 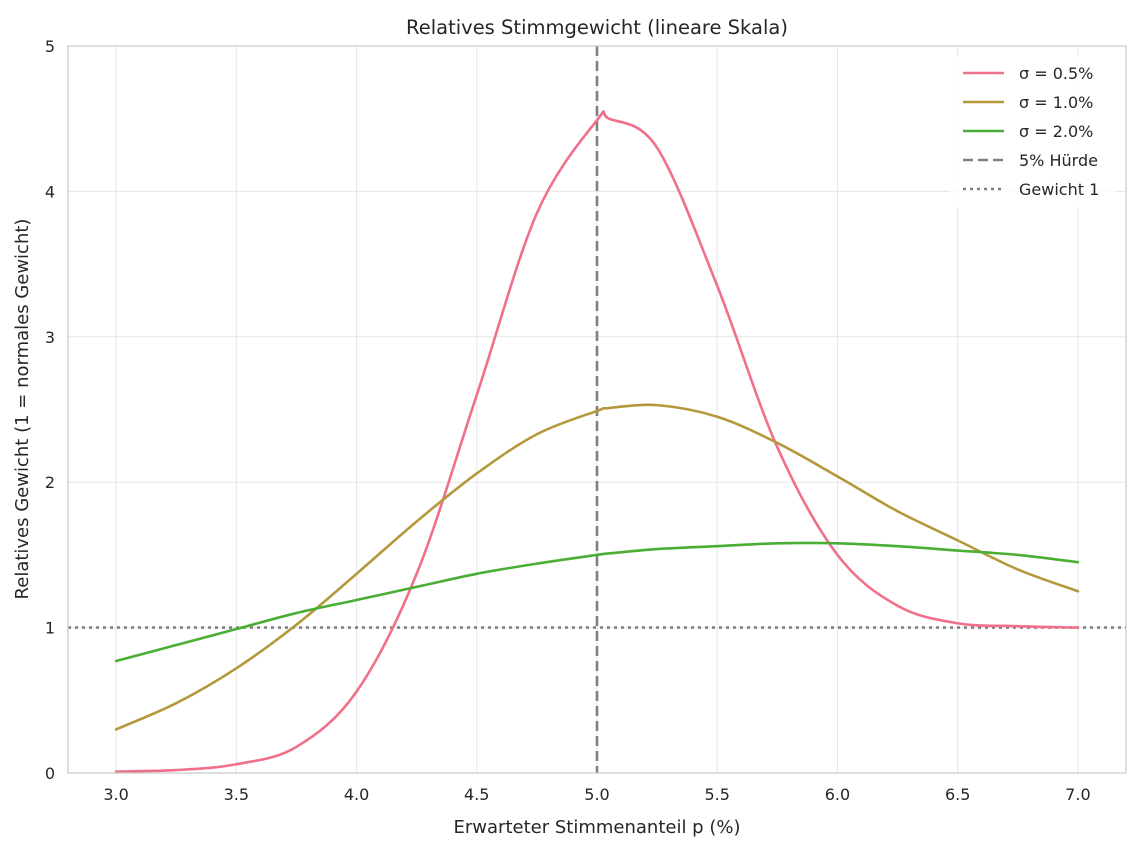 I want to click on legend-entry: 5% Hürde, so click(x=1030, y=160).